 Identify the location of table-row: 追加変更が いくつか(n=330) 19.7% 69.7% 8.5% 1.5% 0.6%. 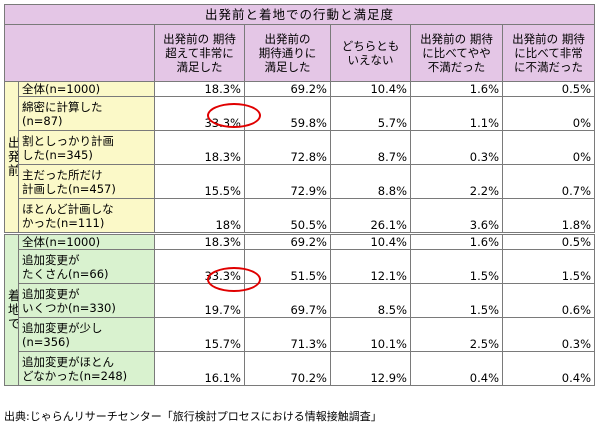
(300, 300).